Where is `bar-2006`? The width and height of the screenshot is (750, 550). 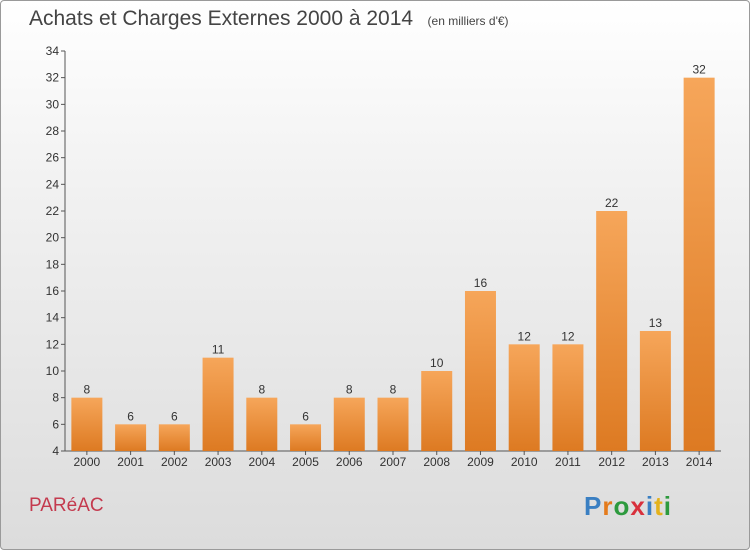 bar-2006 is located at coordinates (349, 424).